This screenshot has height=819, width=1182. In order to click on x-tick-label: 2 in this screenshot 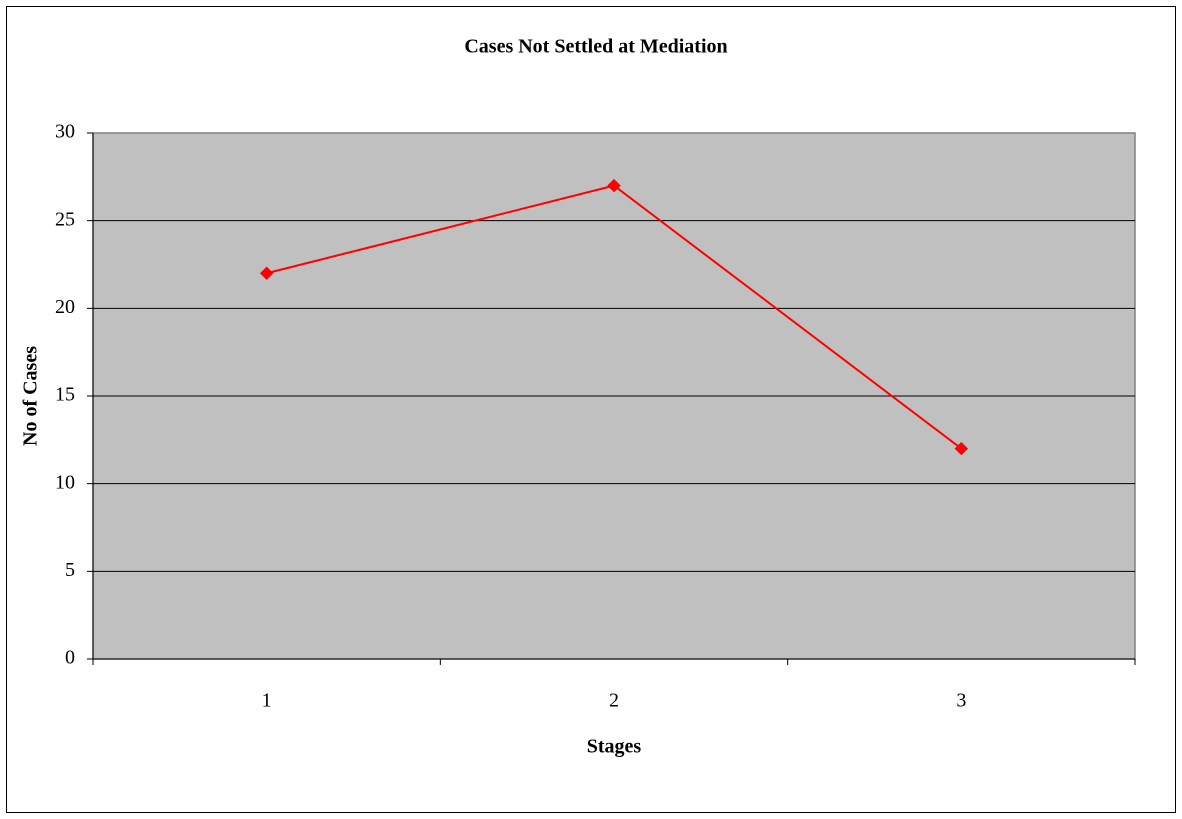, I will do `click(614, 701)`.